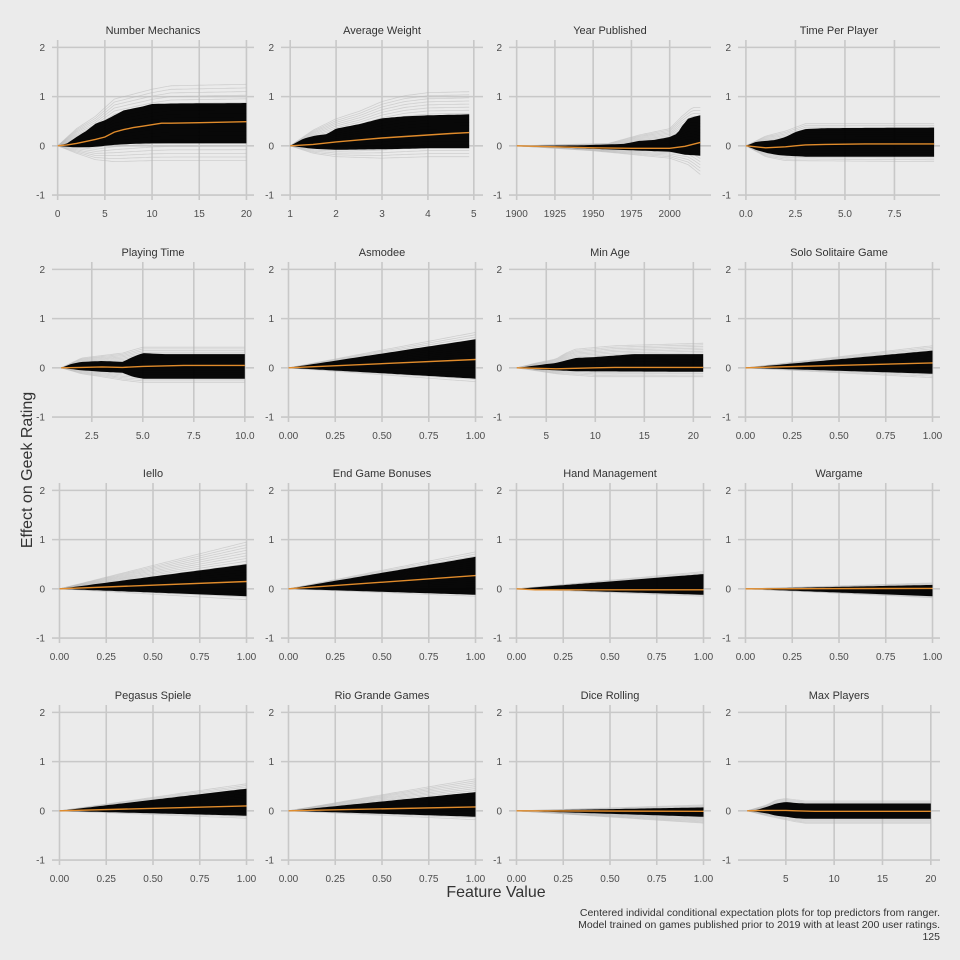 The image size is (960, 960). Describe the element at coordinates (832, 565) in the screenshot. I see `panel: Wargame -1 0 1 2 0.00 0.25 0.50 0.75 1.00` at that location.